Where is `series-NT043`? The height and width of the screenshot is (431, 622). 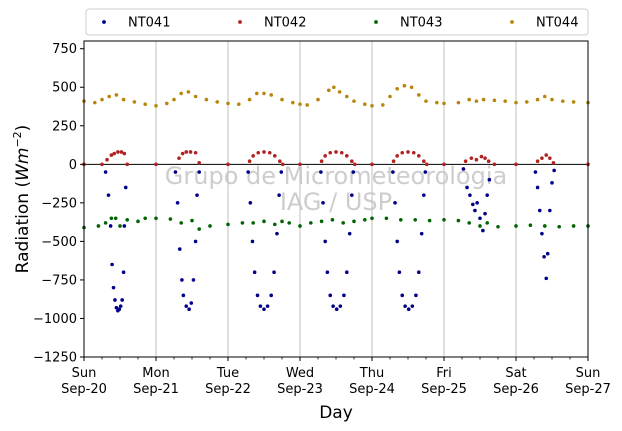
series-NT043 is located at coordinates (336, 223).